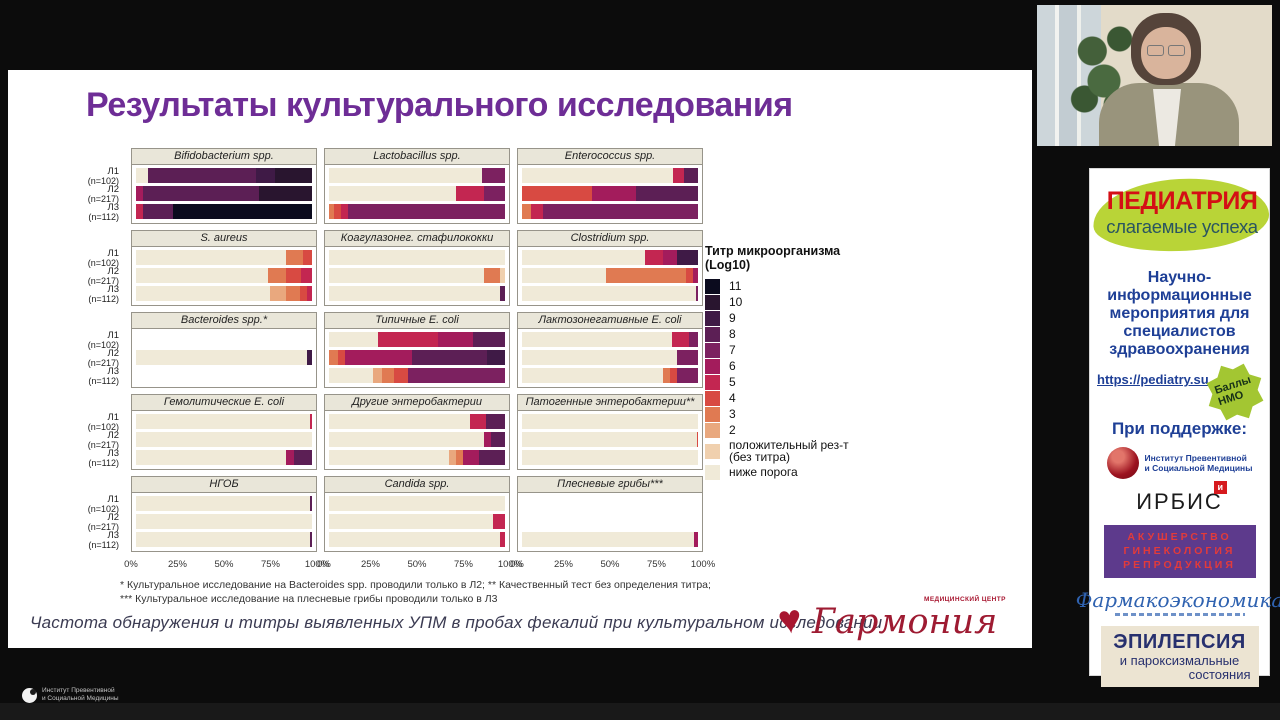  I want to click on legend-label: 11, so click(735, 285).